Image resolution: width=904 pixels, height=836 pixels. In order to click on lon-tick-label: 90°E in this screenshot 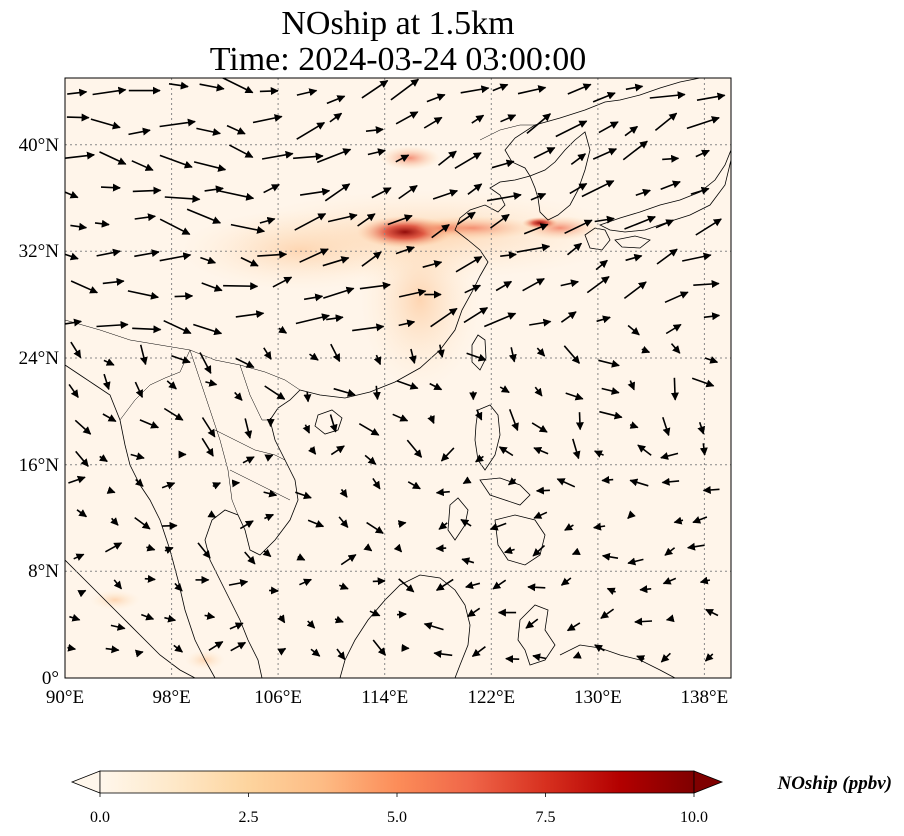, I will do `click(65, 697)`.